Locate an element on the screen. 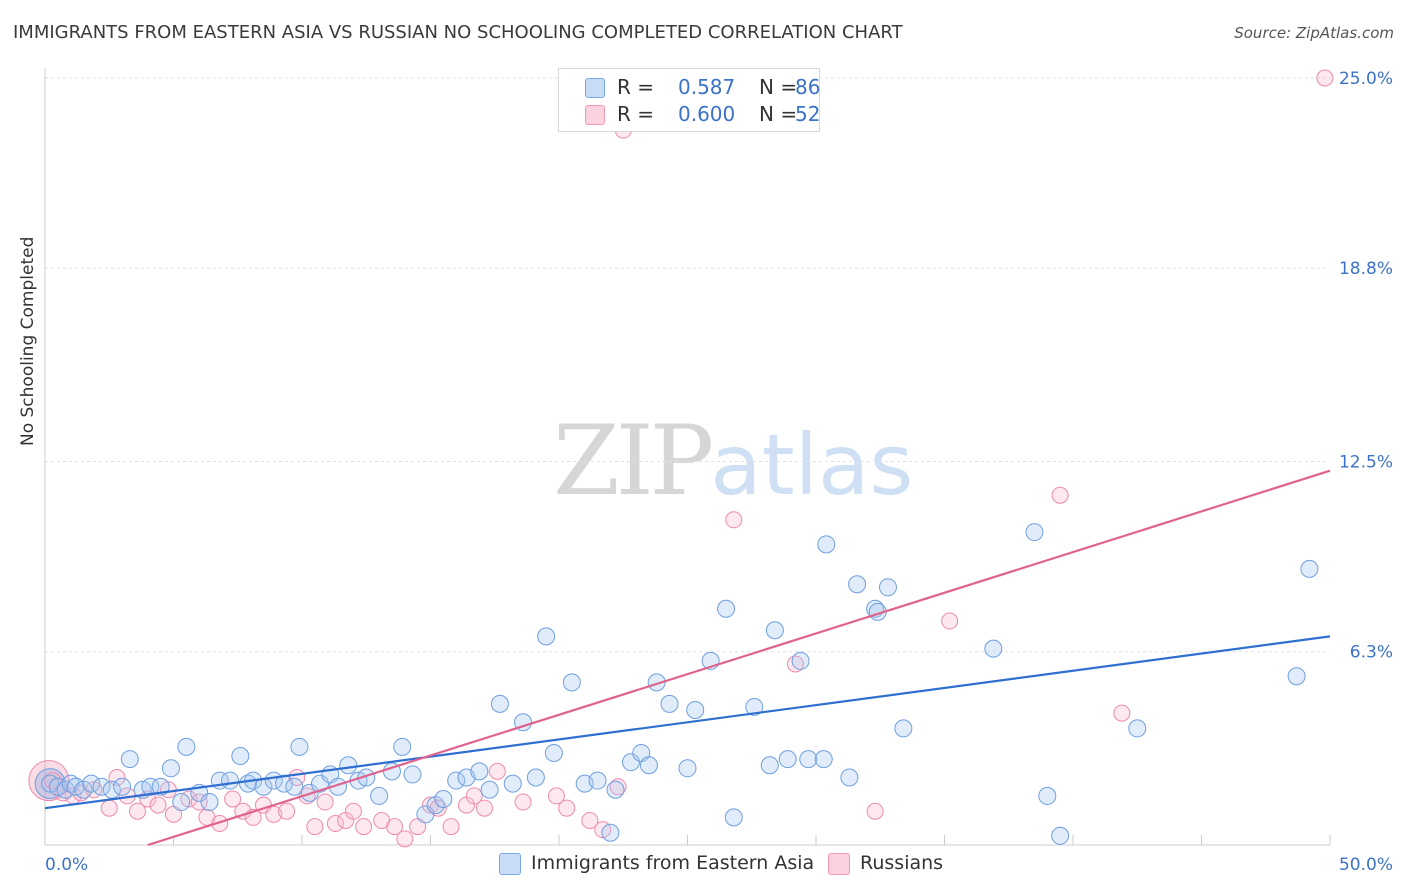 The height and width of the screenshot is (892, 1406). legend-n-value: 86 is located at coordinates (808, 87).